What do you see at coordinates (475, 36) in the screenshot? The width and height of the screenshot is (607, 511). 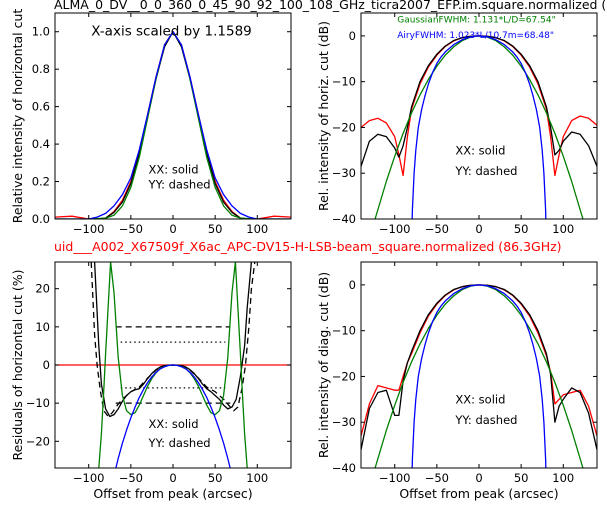 I see `annotation-2: AiryFWHM: 1.023*L/10.7m=68.48"` at bounding box center [475, 36].